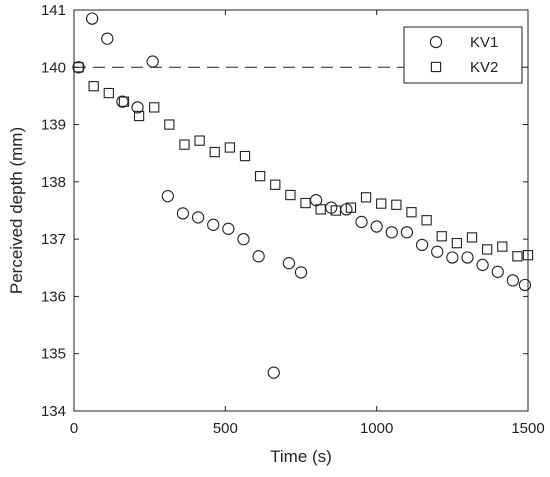  What do you see at coordinates (301, 456) in the screenshot?
I see `x-axis-label: Time (s)` at bounding box center [301, 456].